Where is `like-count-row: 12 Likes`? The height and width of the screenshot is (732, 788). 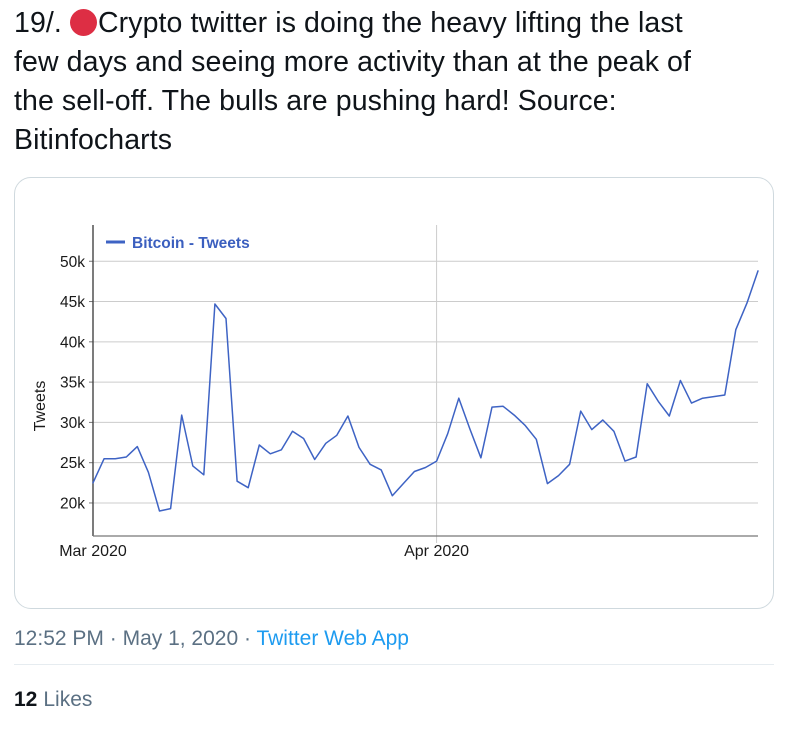
like-count-row: 12 Likes is located at coordinates (394, 700).